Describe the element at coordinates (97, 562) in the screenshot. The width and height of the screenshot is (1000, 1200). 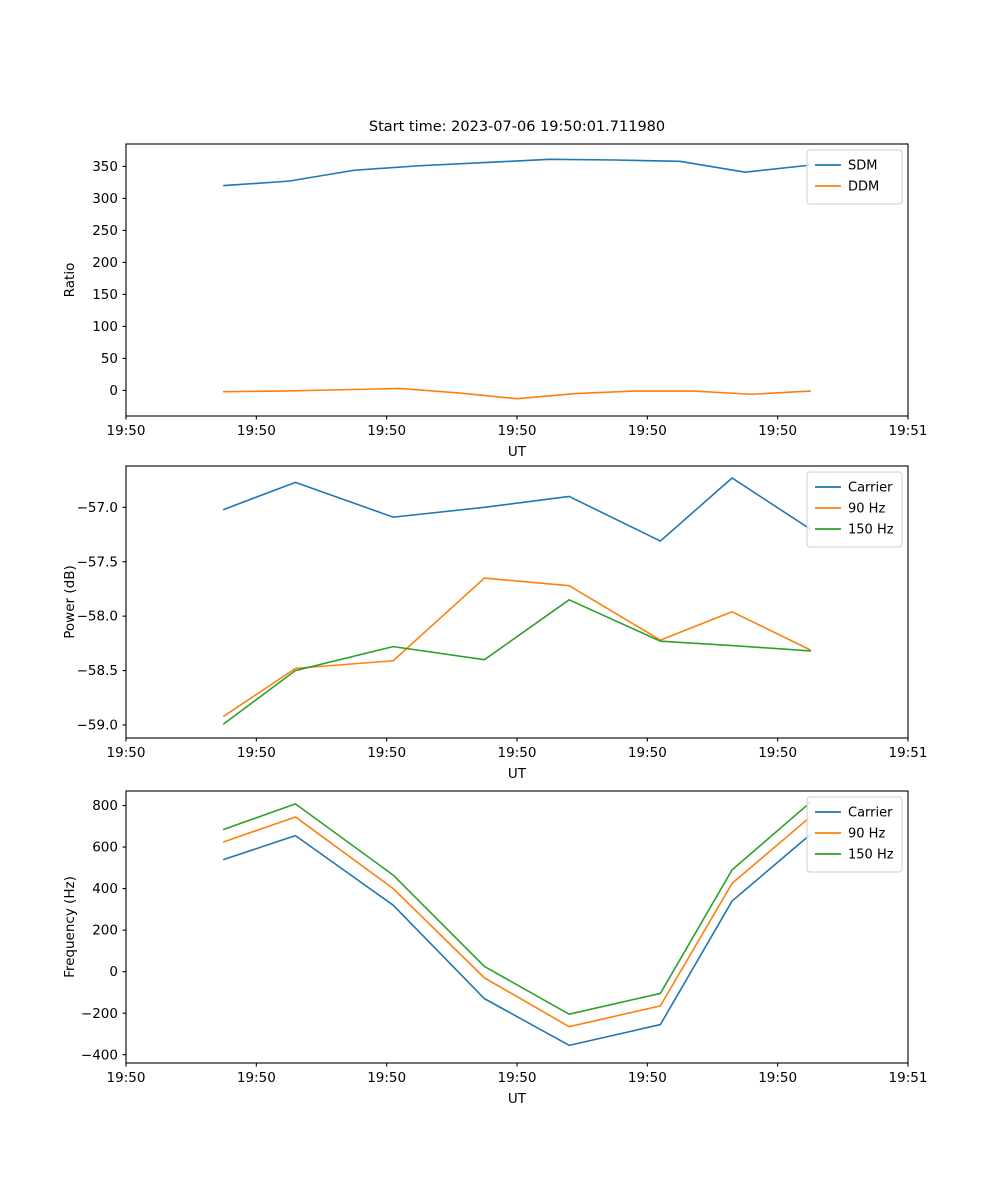
I see `y-tick-label: −57.5` at that location.